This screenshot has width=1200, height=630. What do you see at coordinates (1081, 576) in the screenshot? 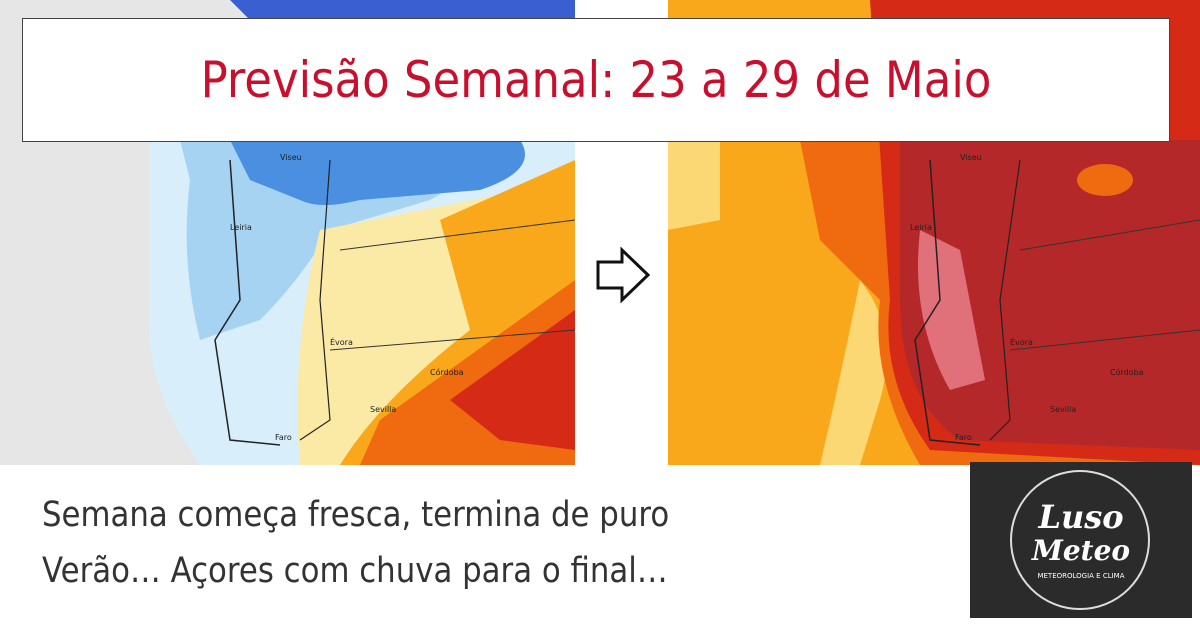
I see `logo-tagline: METEOROLOGIA E CLIMA` at bounding box center [1081, 576].